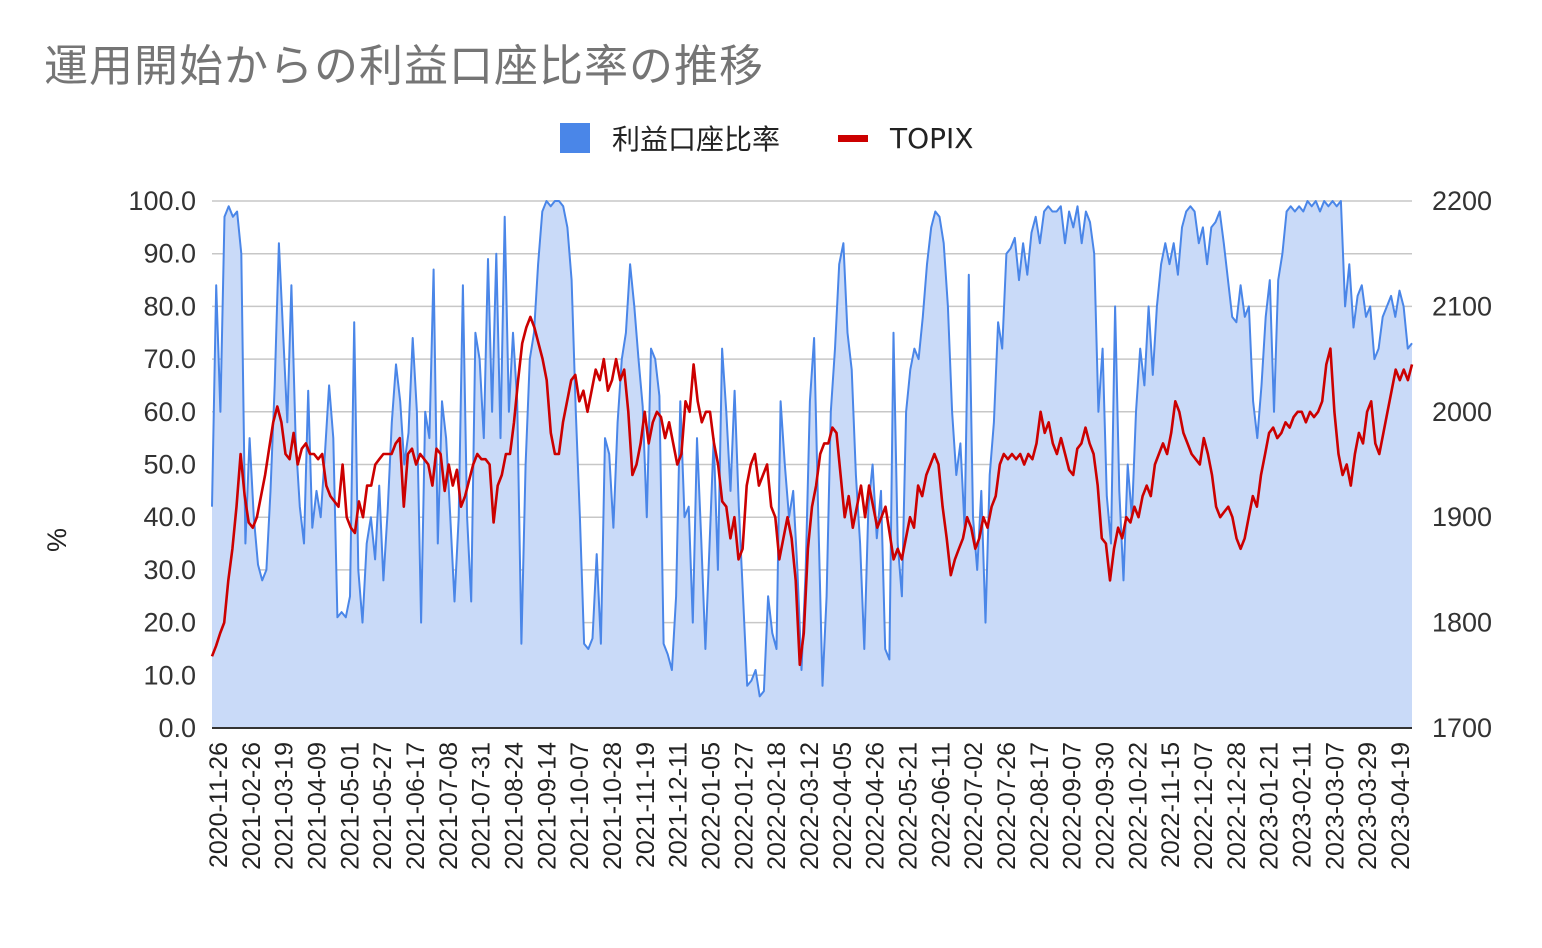 This screenshot has height=948, width=1542. What do you see at coordinates (712, 806) in the screenshot?
I see `x-tick-label: 2022-01-05` at bounding box center [712, 806].